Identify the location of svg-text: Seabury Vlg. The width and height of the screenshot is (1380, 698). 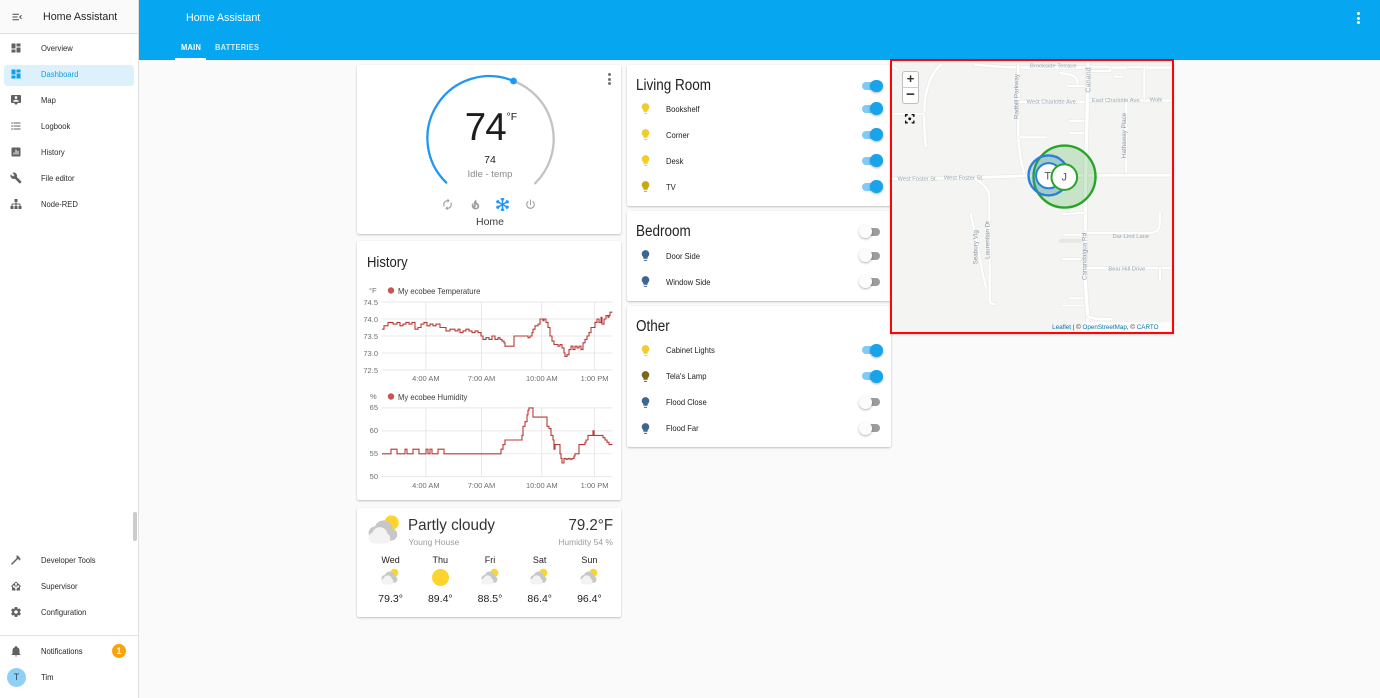
(976, 246).